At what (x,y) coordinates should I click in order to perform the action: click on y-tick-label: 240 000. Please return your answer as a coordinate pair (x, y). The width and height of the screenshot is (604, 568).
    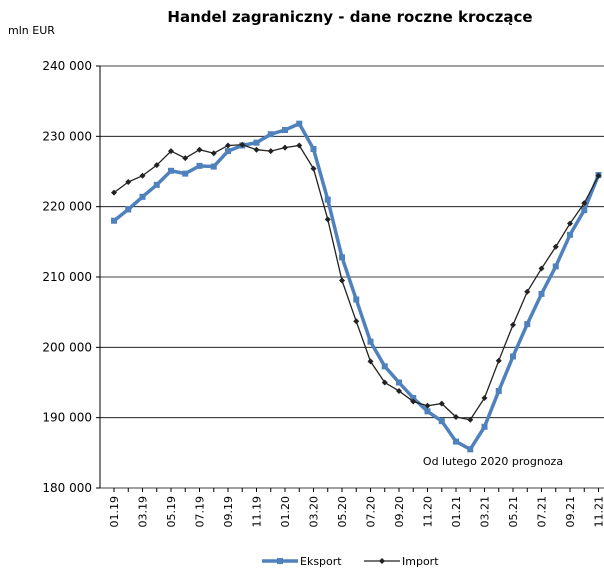
    Looking at the image, I should click on (67, 66).